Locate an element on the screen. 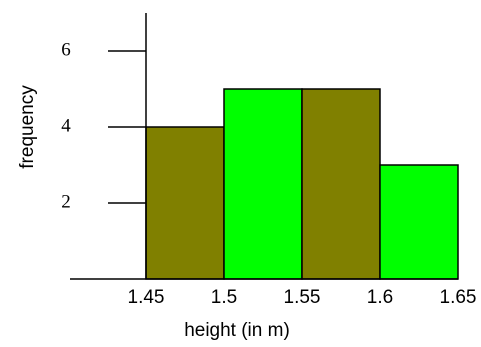 This screenshot has height=347, width=481. x-tick-label: 1.65 is located at coordinates (458, 297).